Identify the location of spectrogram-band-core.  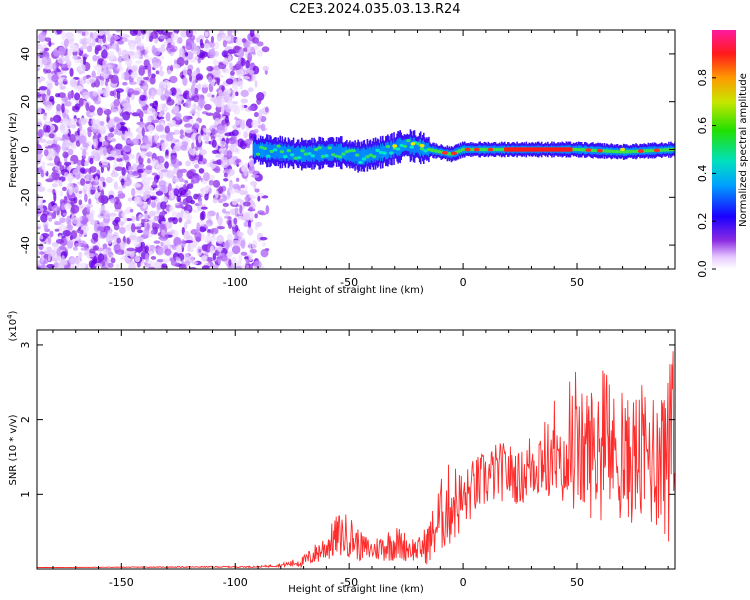
(453, 153).